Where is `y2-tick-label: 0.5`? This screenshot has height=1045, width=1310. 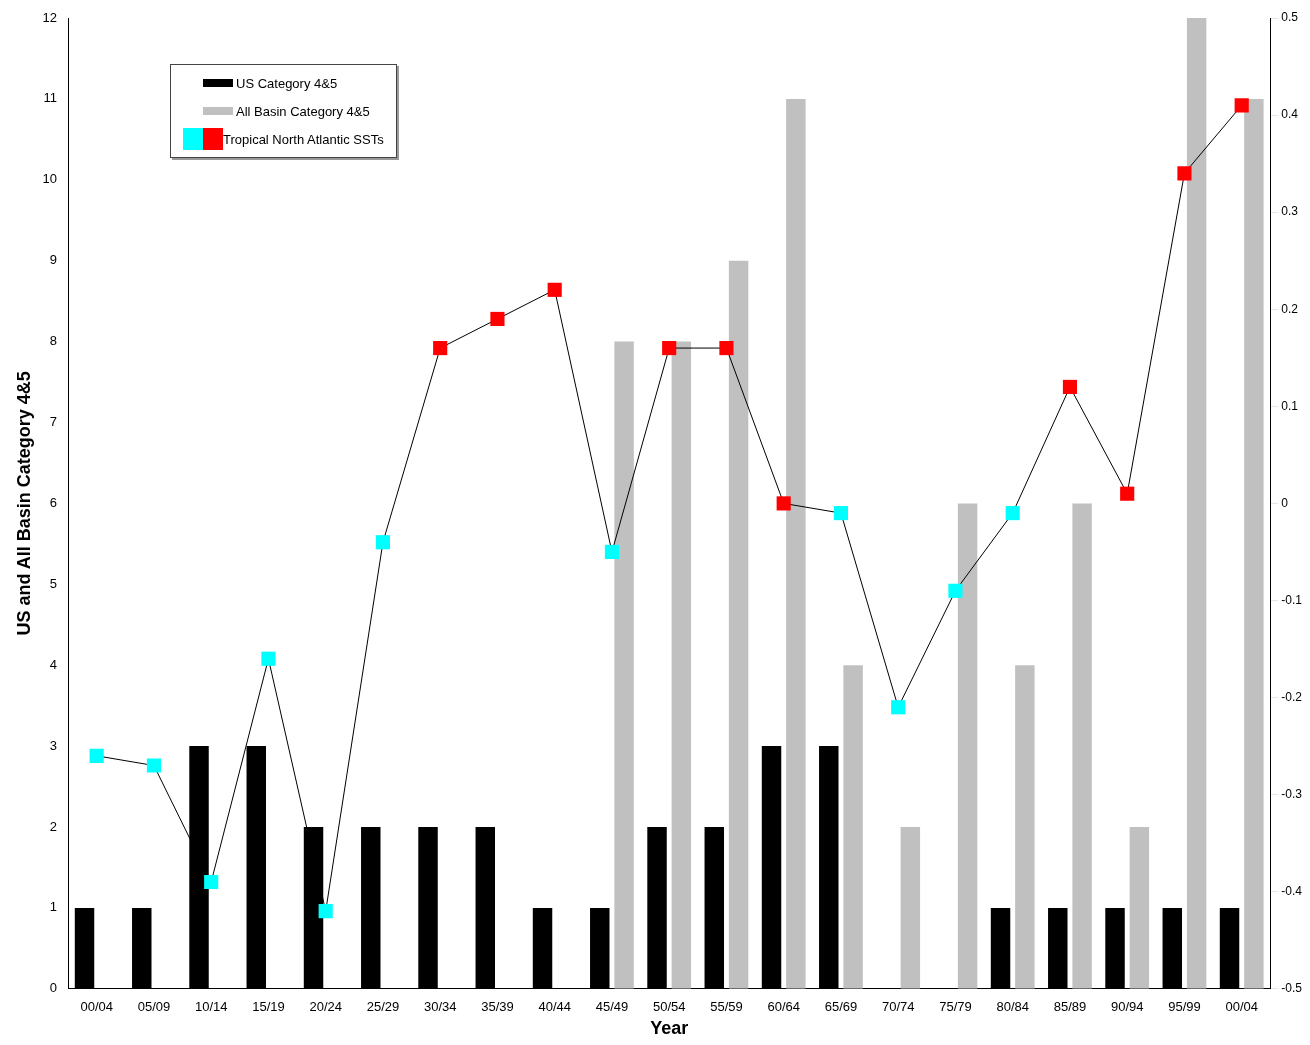
y2-tick-label: 0.5 is located at coordinates (1290, 17).